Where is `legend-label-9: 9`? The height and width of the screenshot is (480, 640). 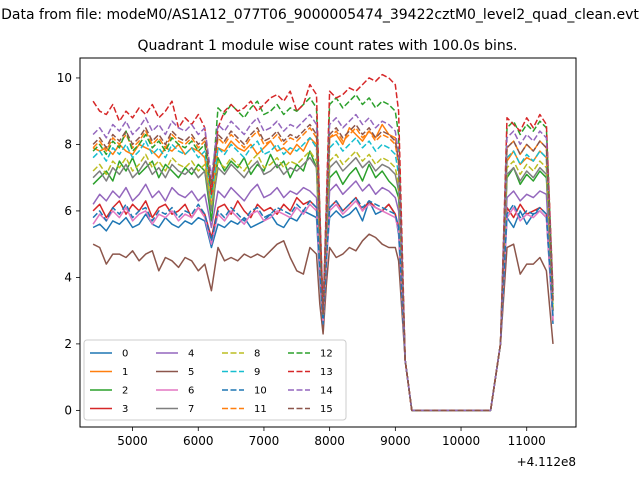
legend-label-9: 9 is located at coordinates (257, 372).